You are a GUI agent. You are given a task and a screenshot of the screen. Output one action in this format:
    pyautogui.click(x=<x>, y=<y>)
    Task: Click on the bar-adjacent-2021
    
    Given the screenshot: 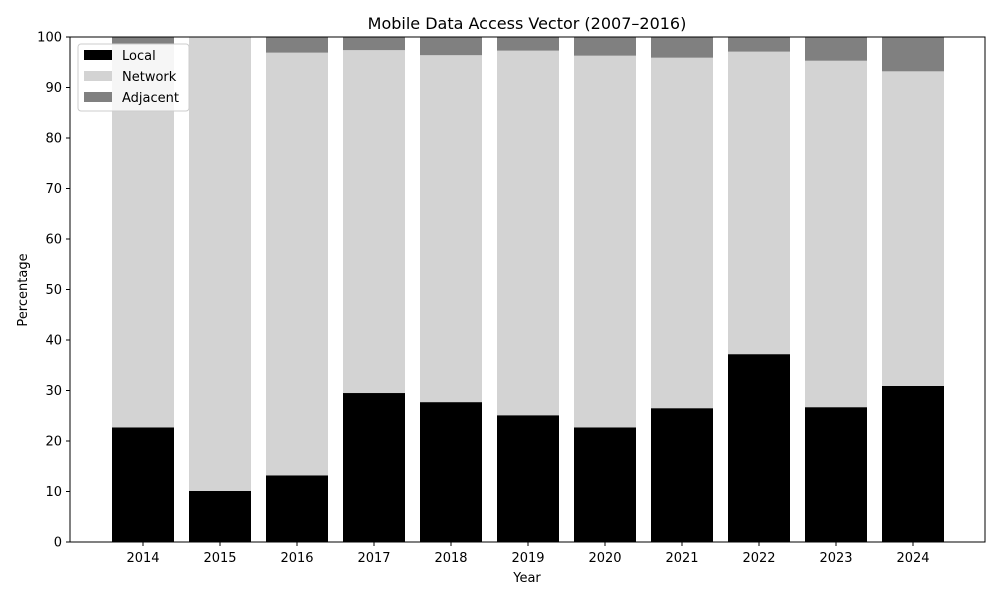 What is the action you would take?
    pyautogui.click(x=682, y=47)
    